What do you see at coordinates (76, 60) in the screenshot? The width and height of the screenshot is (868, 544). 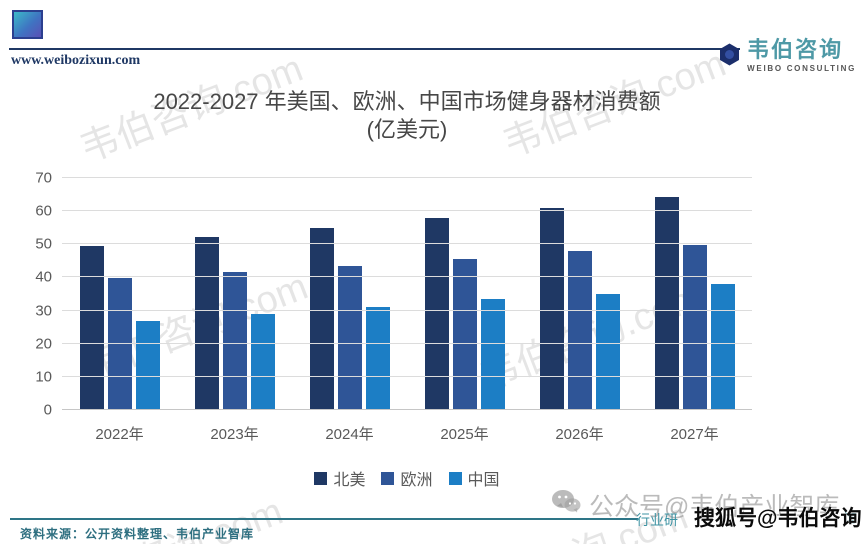 I see `website-url: www.weibozixun.com` at bounding box center [76, 60].